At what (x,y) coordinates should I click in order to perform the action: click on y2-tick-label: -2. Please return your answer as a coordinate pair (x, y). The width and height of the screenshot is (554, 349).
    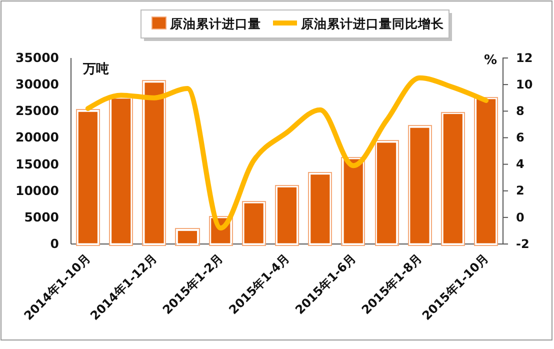
    Looking at the image, I should click on (523, 243).